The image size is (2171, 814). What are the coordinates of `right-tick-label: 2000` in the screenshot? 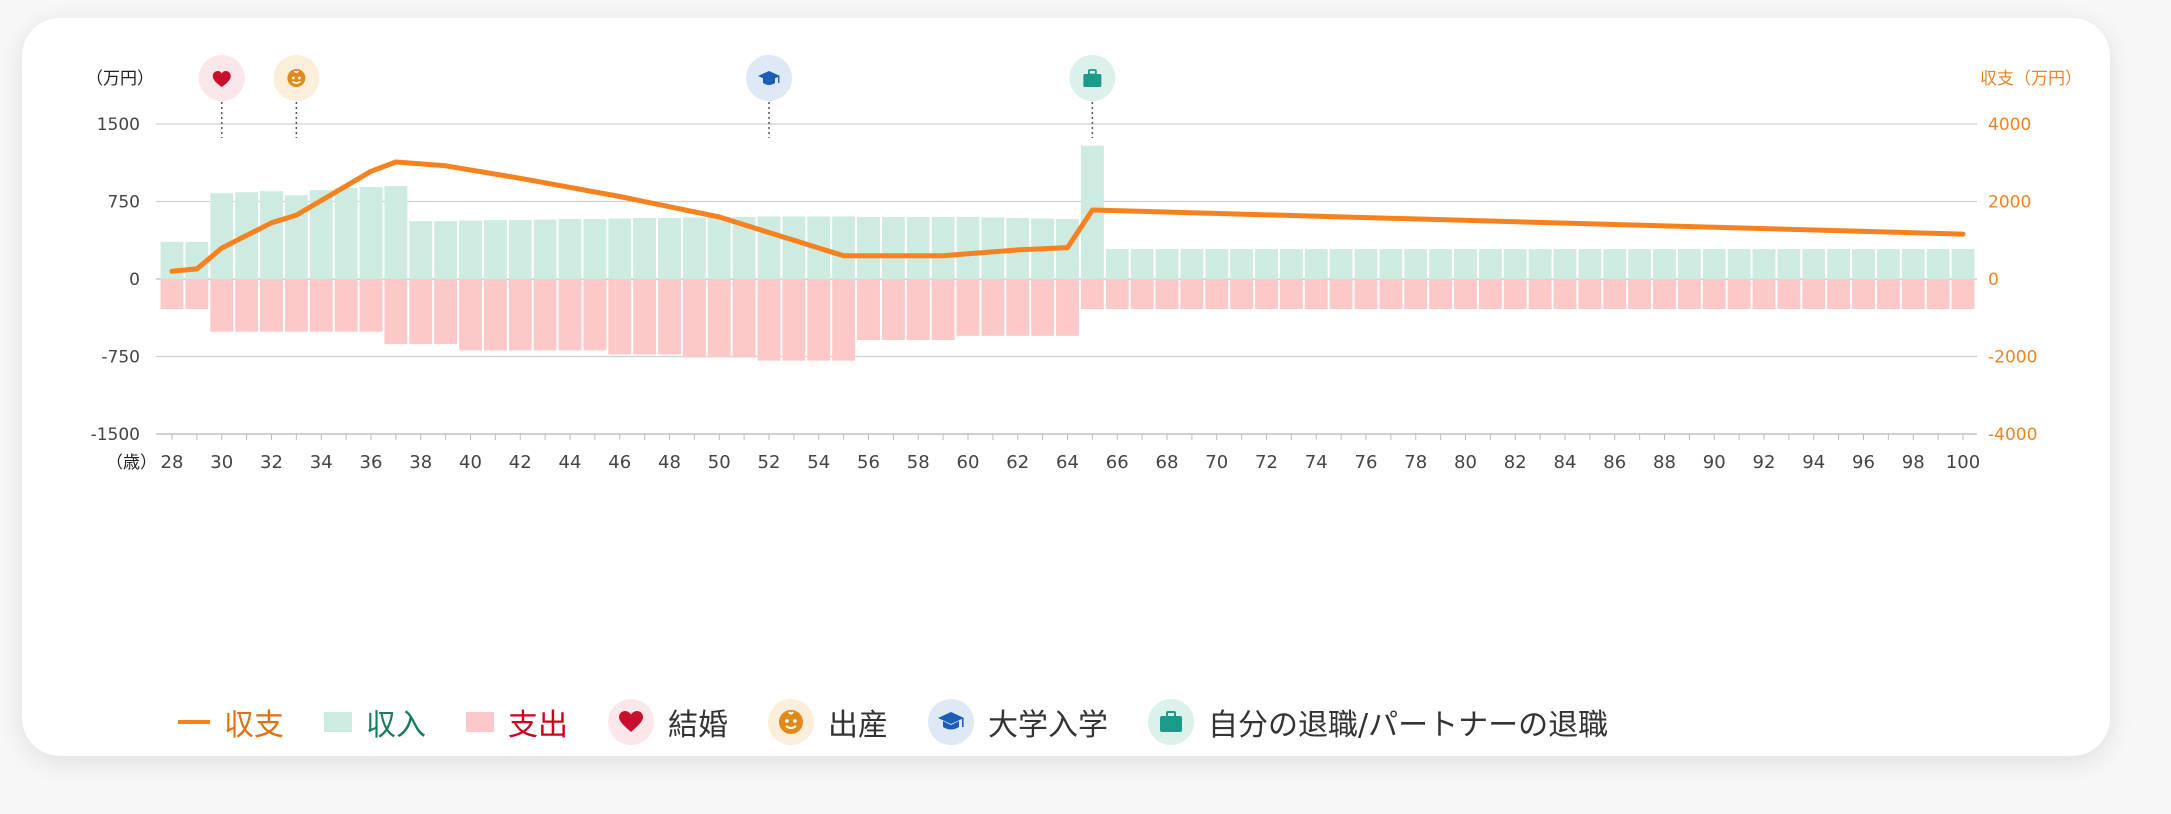 It's located at (2009, 203).